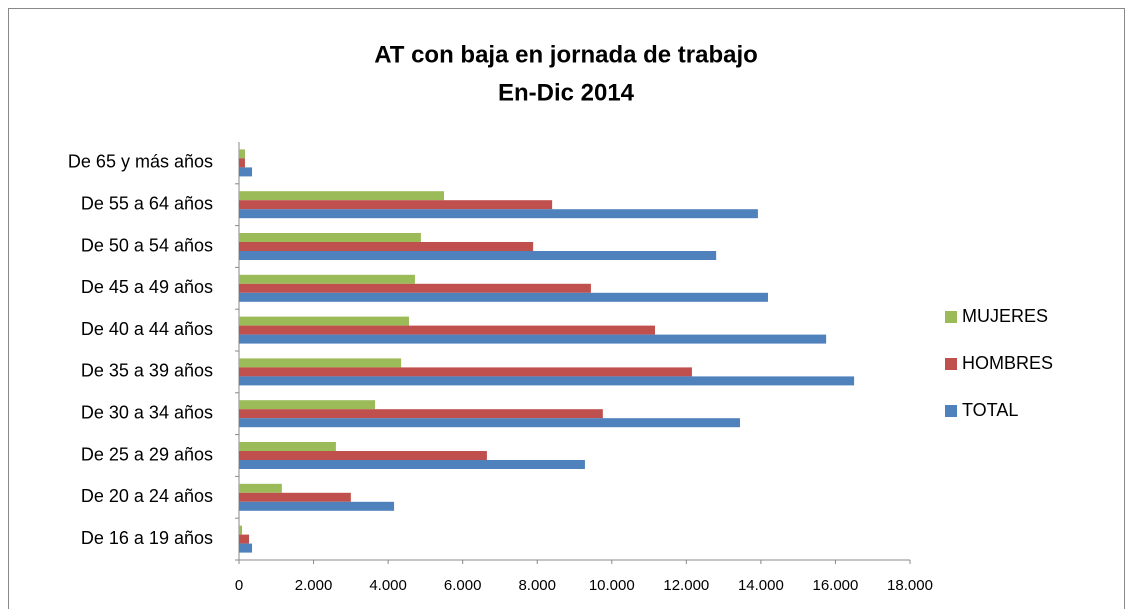  Describe the element at coordinates (147, 329) in the screenshot. I see `y-tick-label: De 40 a 44 años` at that location.